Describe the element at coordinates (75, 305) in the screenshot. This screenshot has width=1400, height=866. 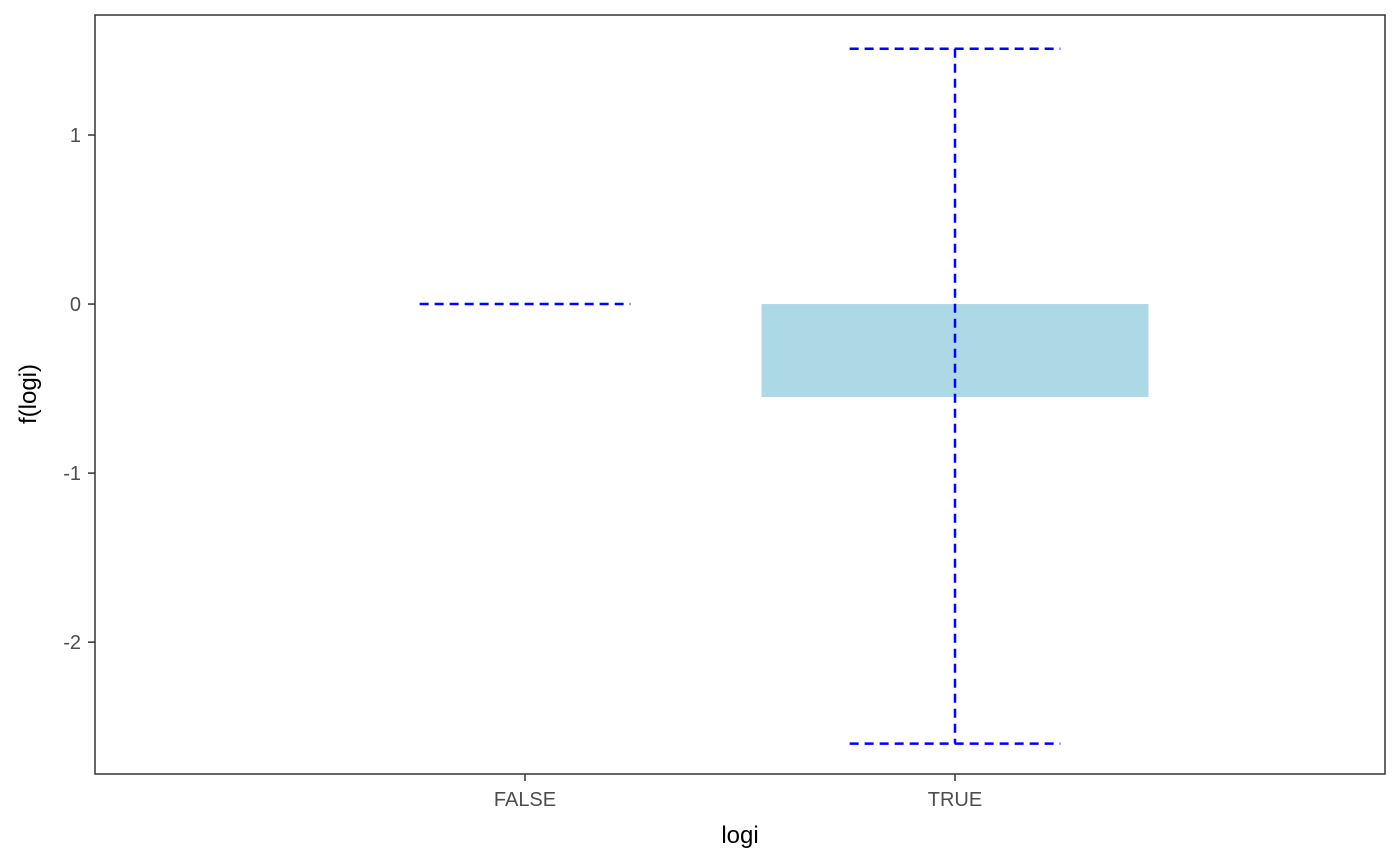
I see `y-tick-label: 0` at that location.